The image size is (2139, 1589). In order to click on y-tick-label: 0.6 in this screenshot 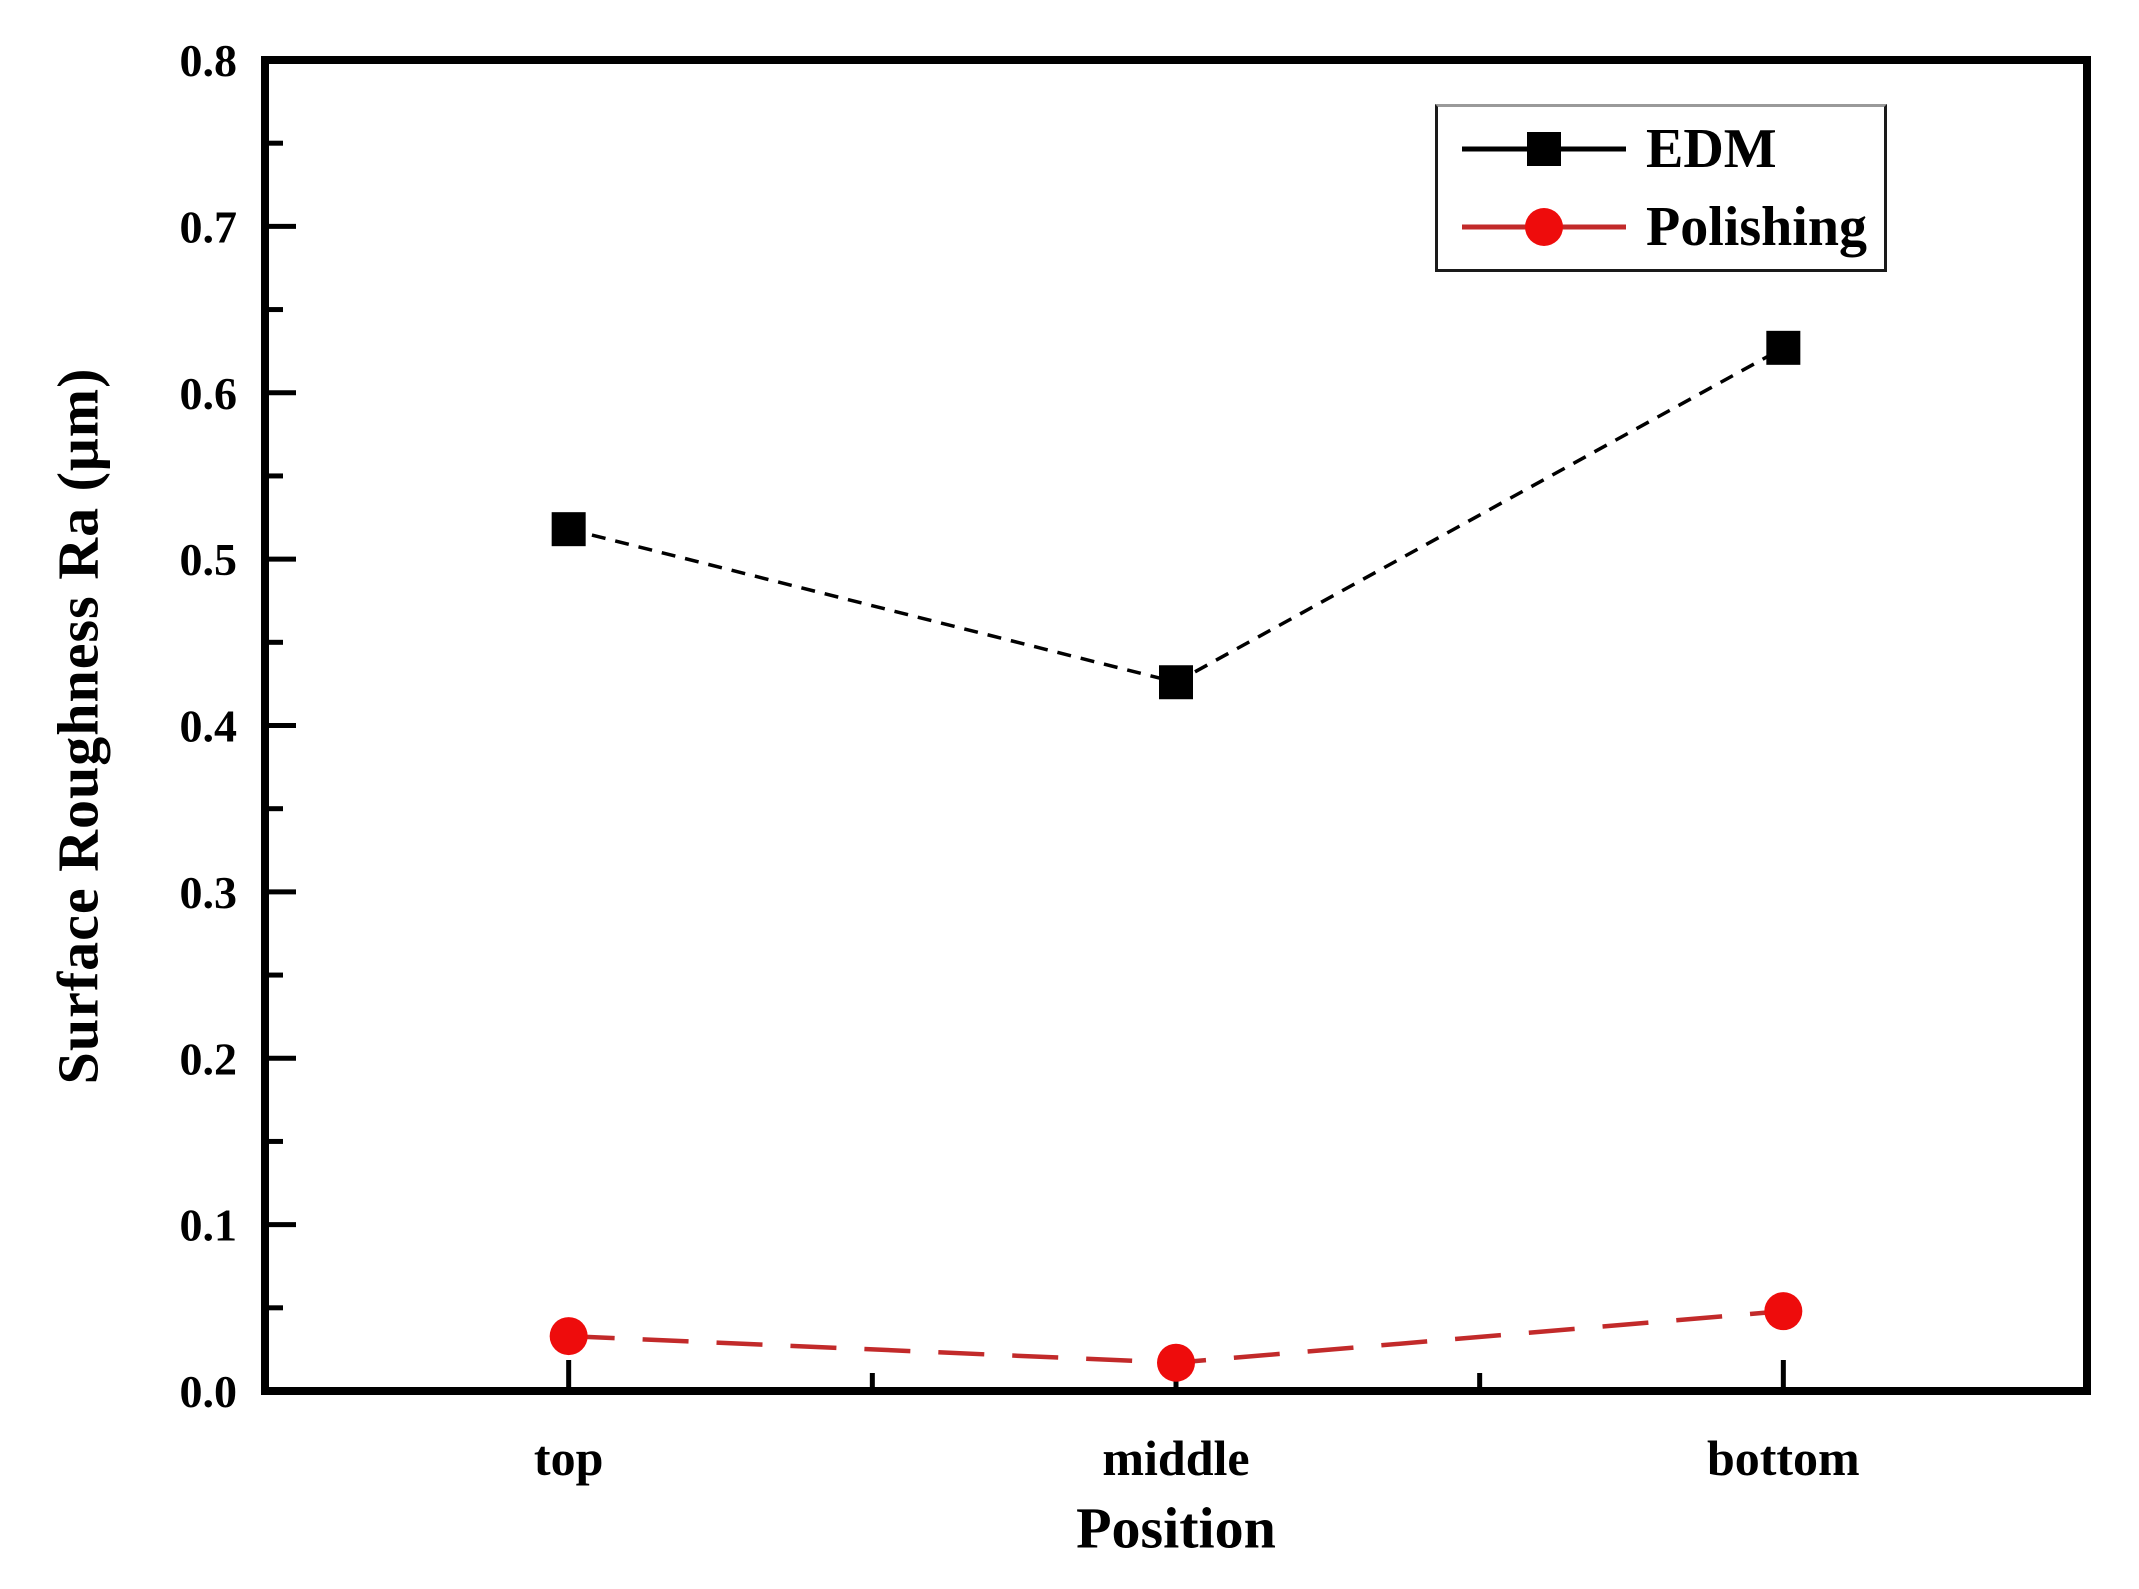, I will do `click(209, 393)`.